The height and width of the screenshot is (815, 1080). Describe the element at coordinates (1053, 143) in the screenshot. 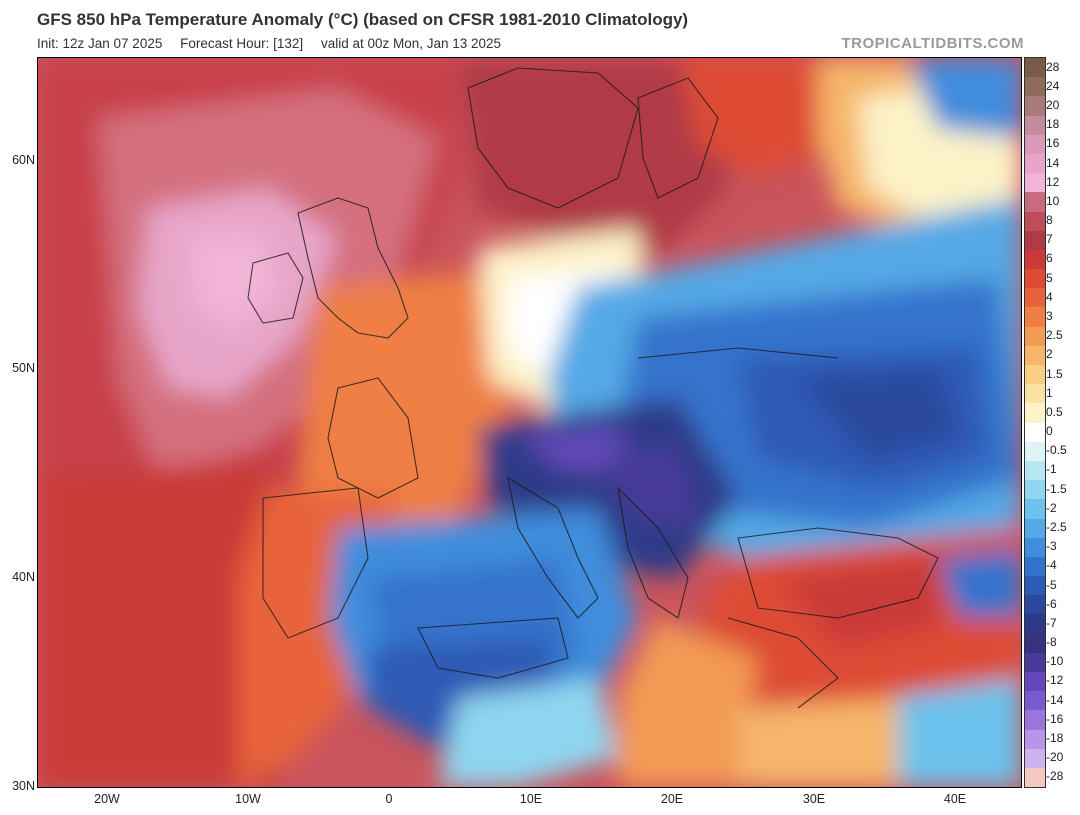

I see `color-scale-label: 16` at that location.